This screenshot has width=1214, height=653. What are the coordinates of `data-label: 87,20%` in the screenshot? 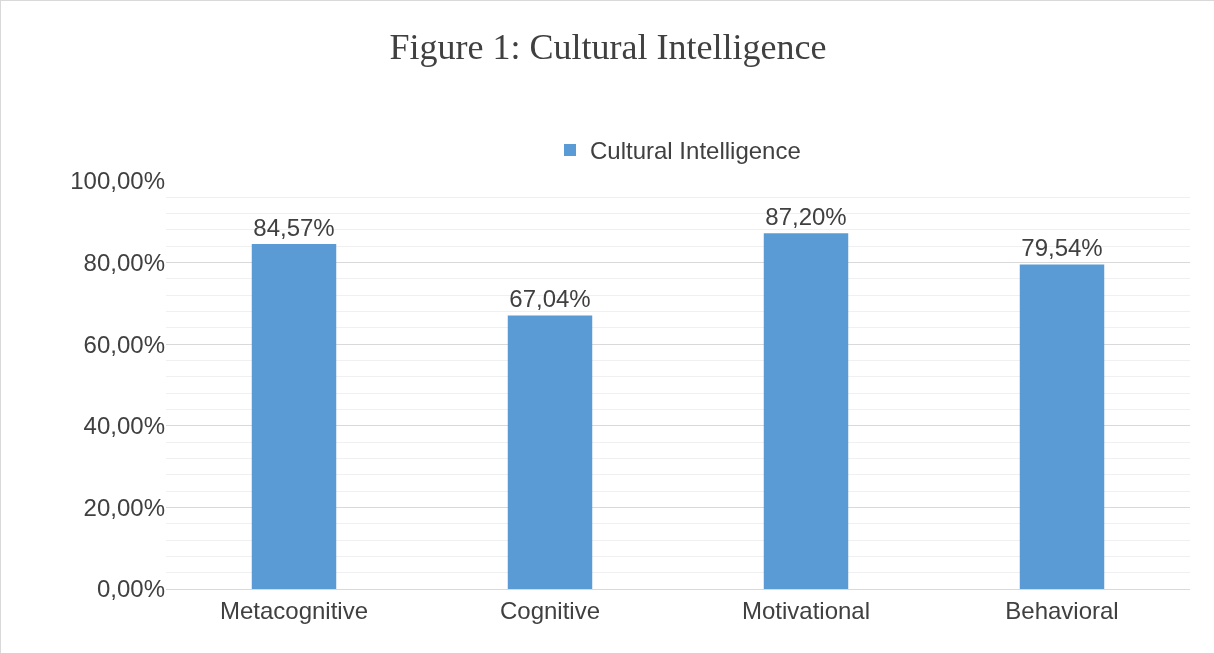 It's located at (806, 217).